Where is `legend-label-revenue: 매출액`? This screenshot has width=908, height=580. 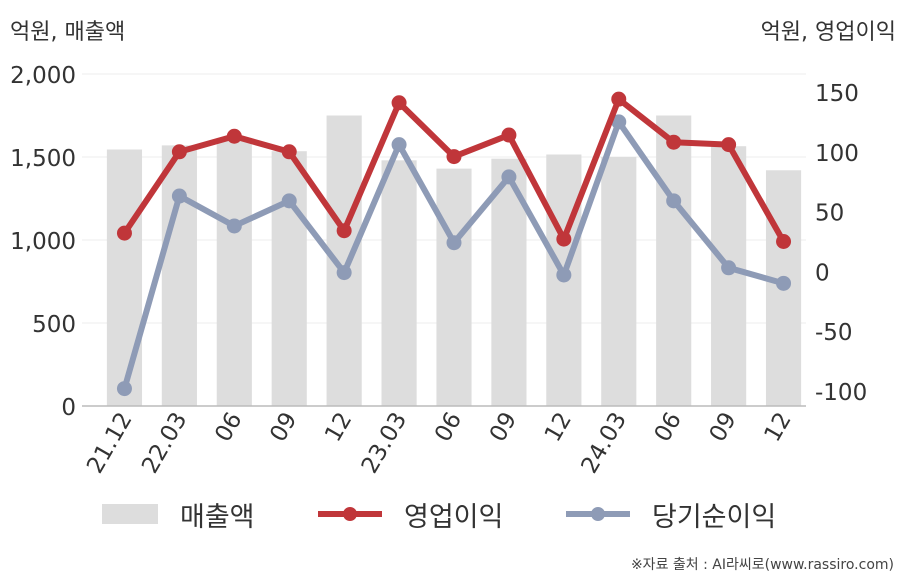 legend-label-revenue: 매출액 is located at coordinates (217, 517).